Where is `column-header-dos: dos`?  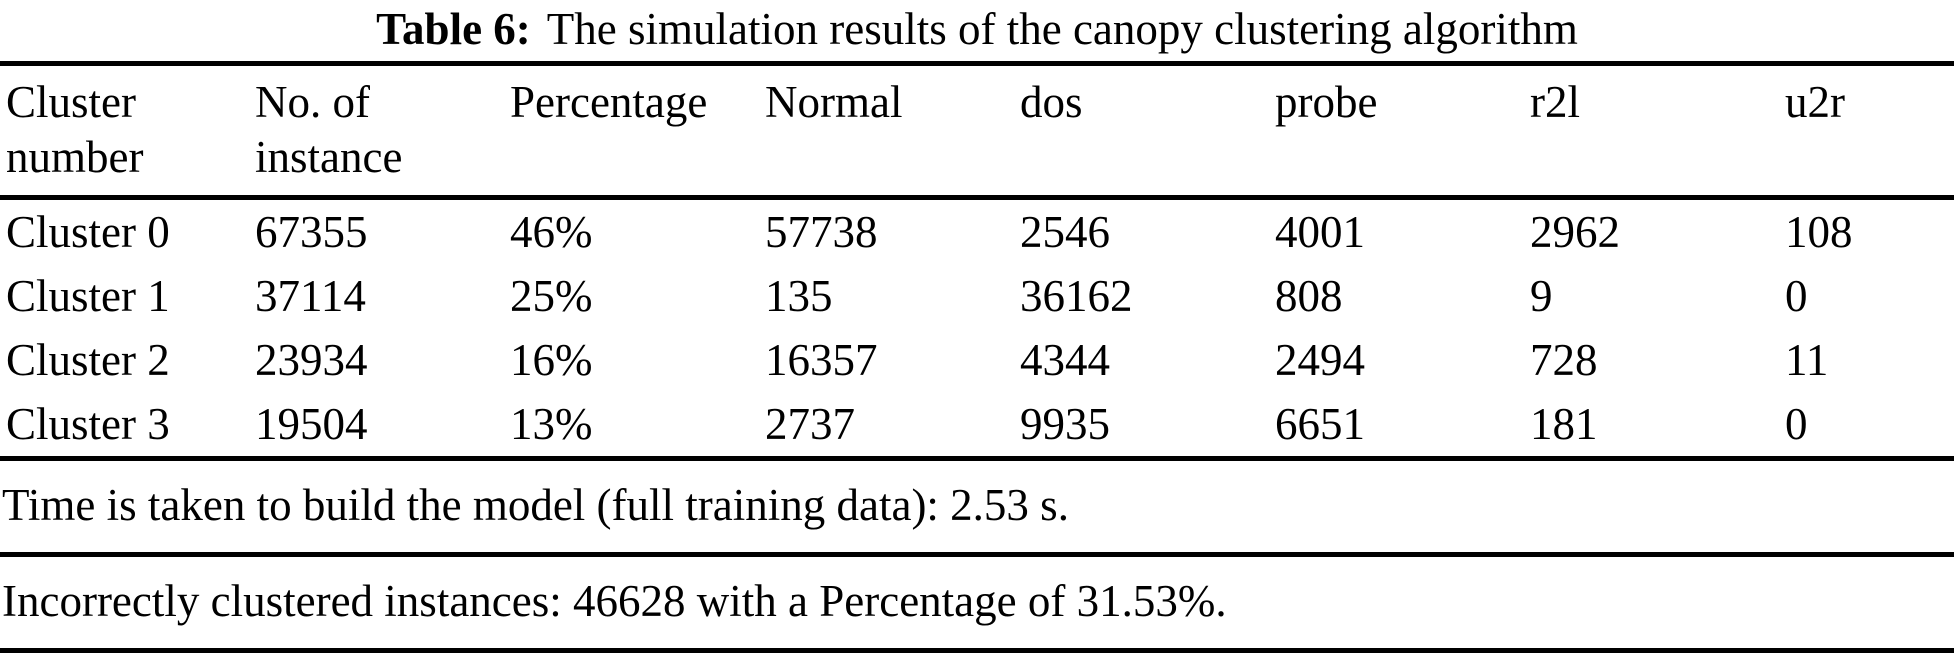
column-header-dos: dos is located at coordinates (1051, 102).